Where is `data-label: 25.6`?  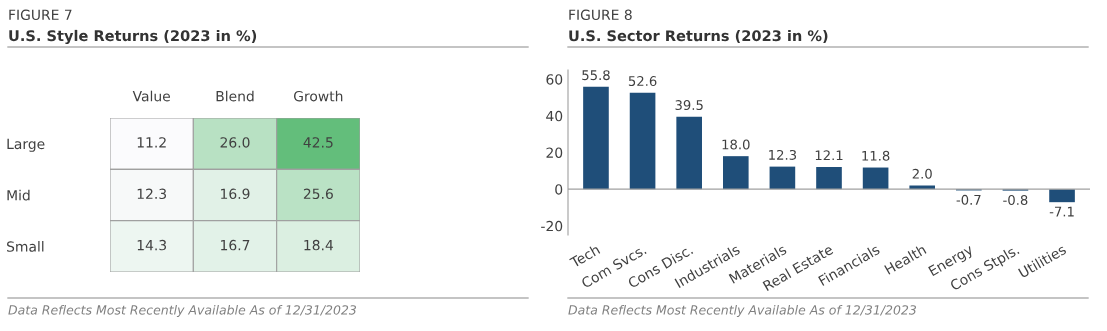
data-label: 25.6 is located at coordinates (318, 194).